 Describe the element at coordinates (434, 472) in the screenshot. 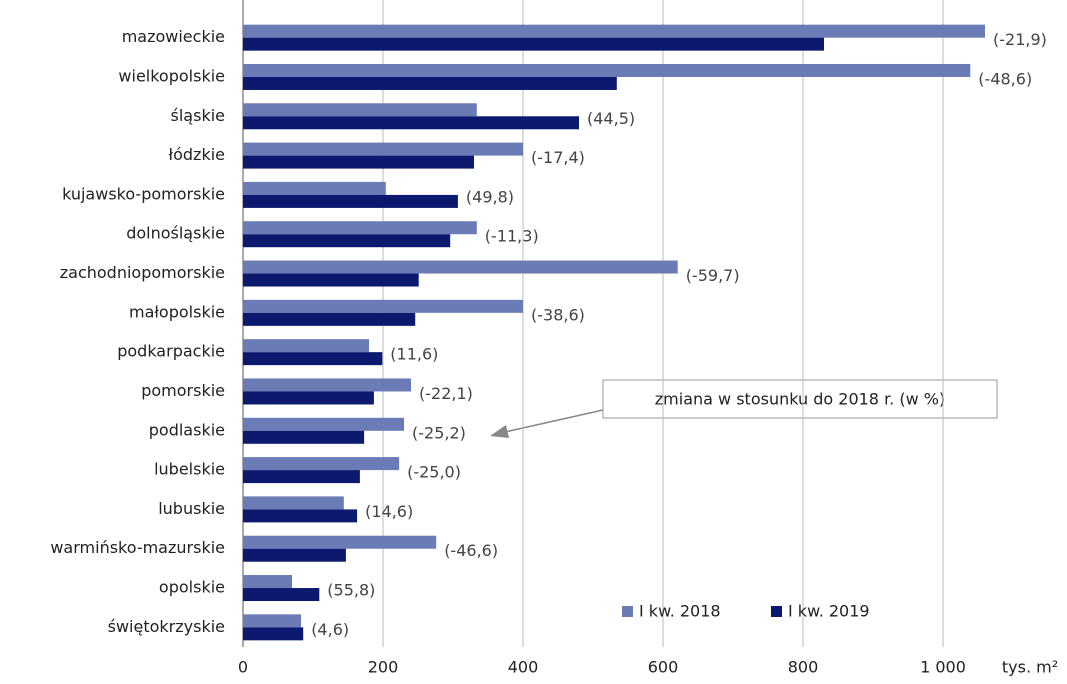

I see `change-label: (-25,0)` at that location.